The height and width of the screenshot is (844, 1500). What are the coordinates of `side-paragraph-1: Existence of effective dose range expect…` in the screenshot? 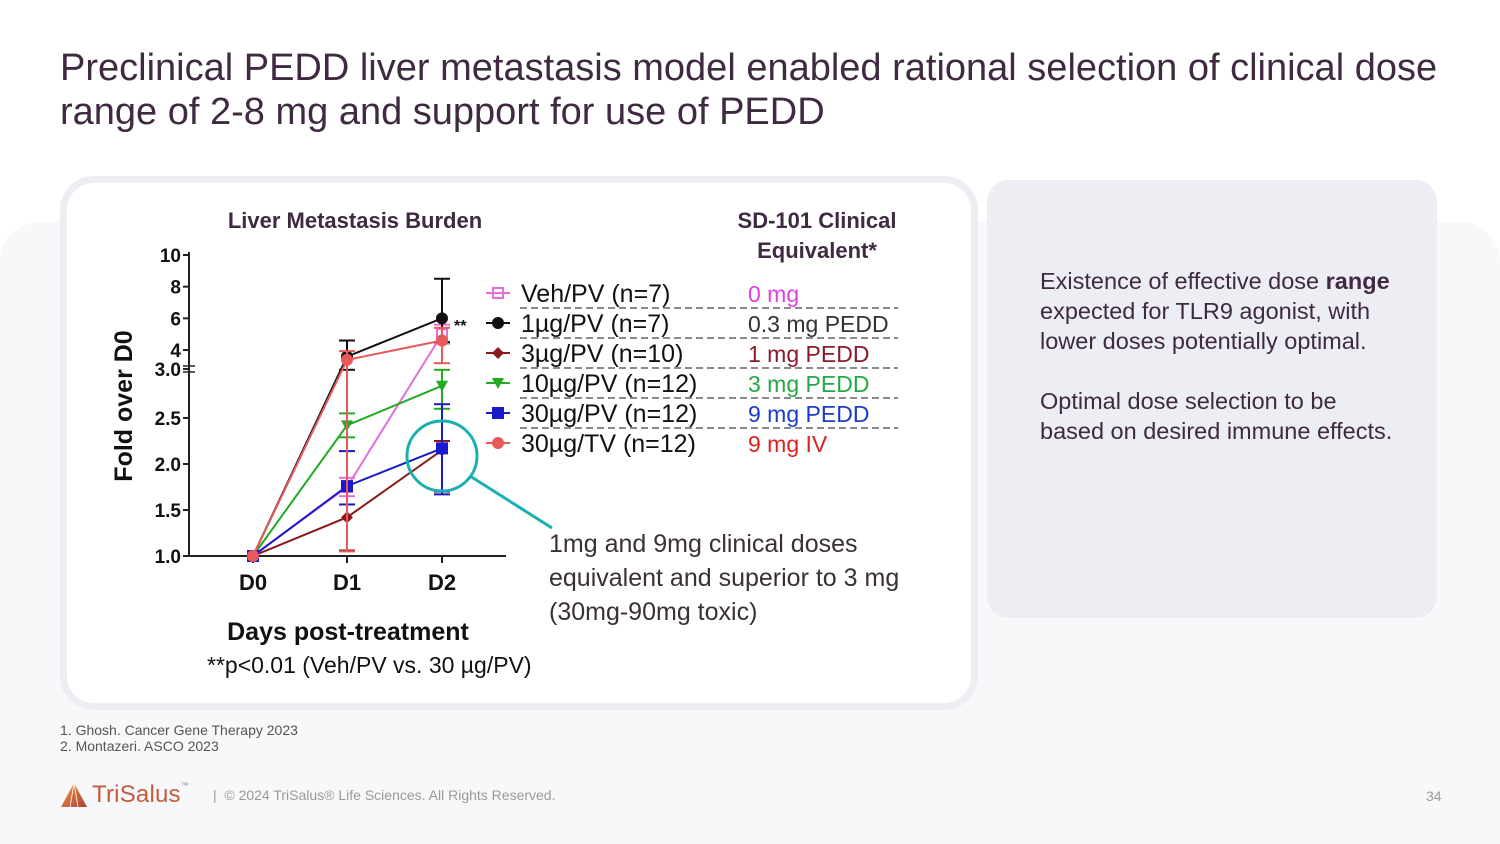 It's located at (1220, 311).